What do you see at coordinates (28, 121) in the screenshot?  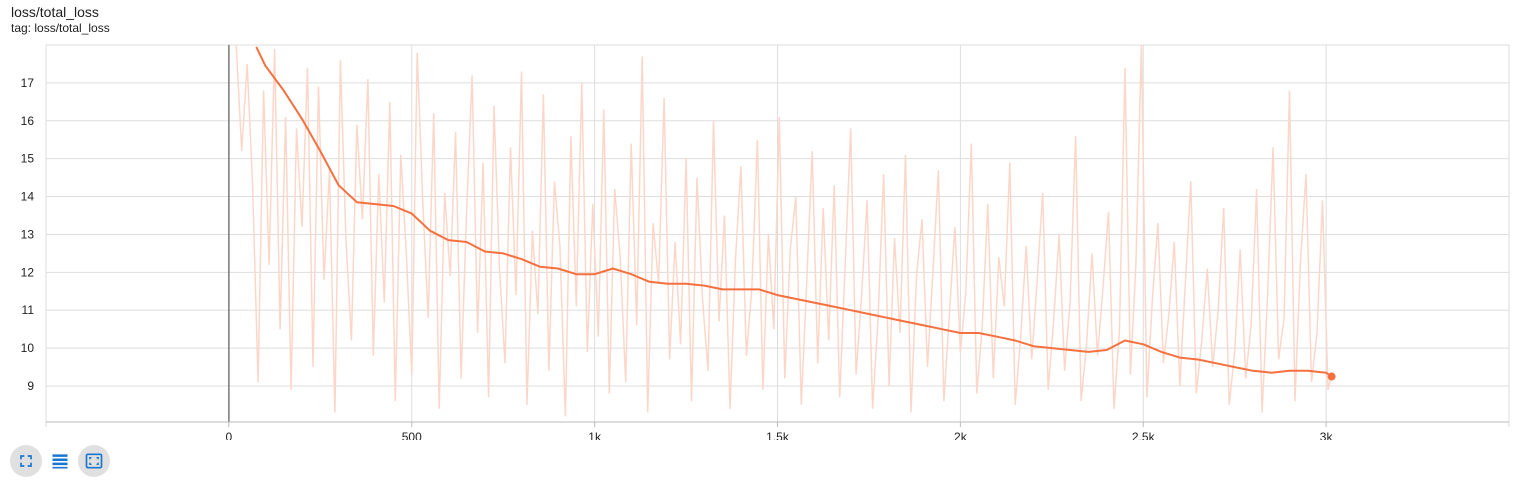 I see `y-tick-label: 16` at bounding box center [28, 121].